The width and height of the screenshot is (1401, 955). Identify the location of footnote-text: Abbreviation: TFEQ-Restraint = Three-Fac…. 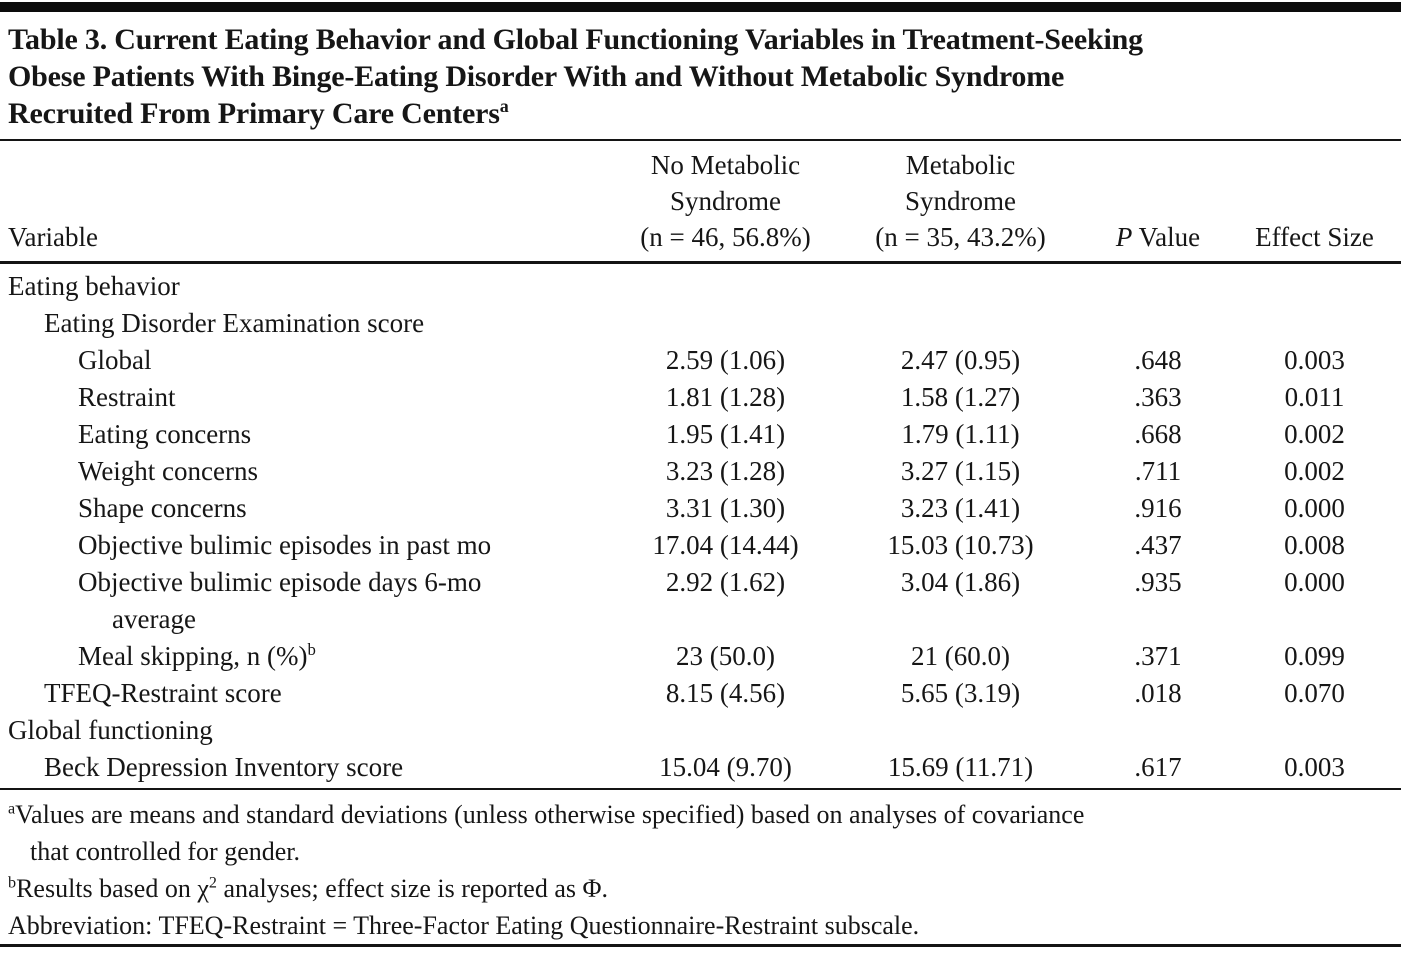
(464, 925).